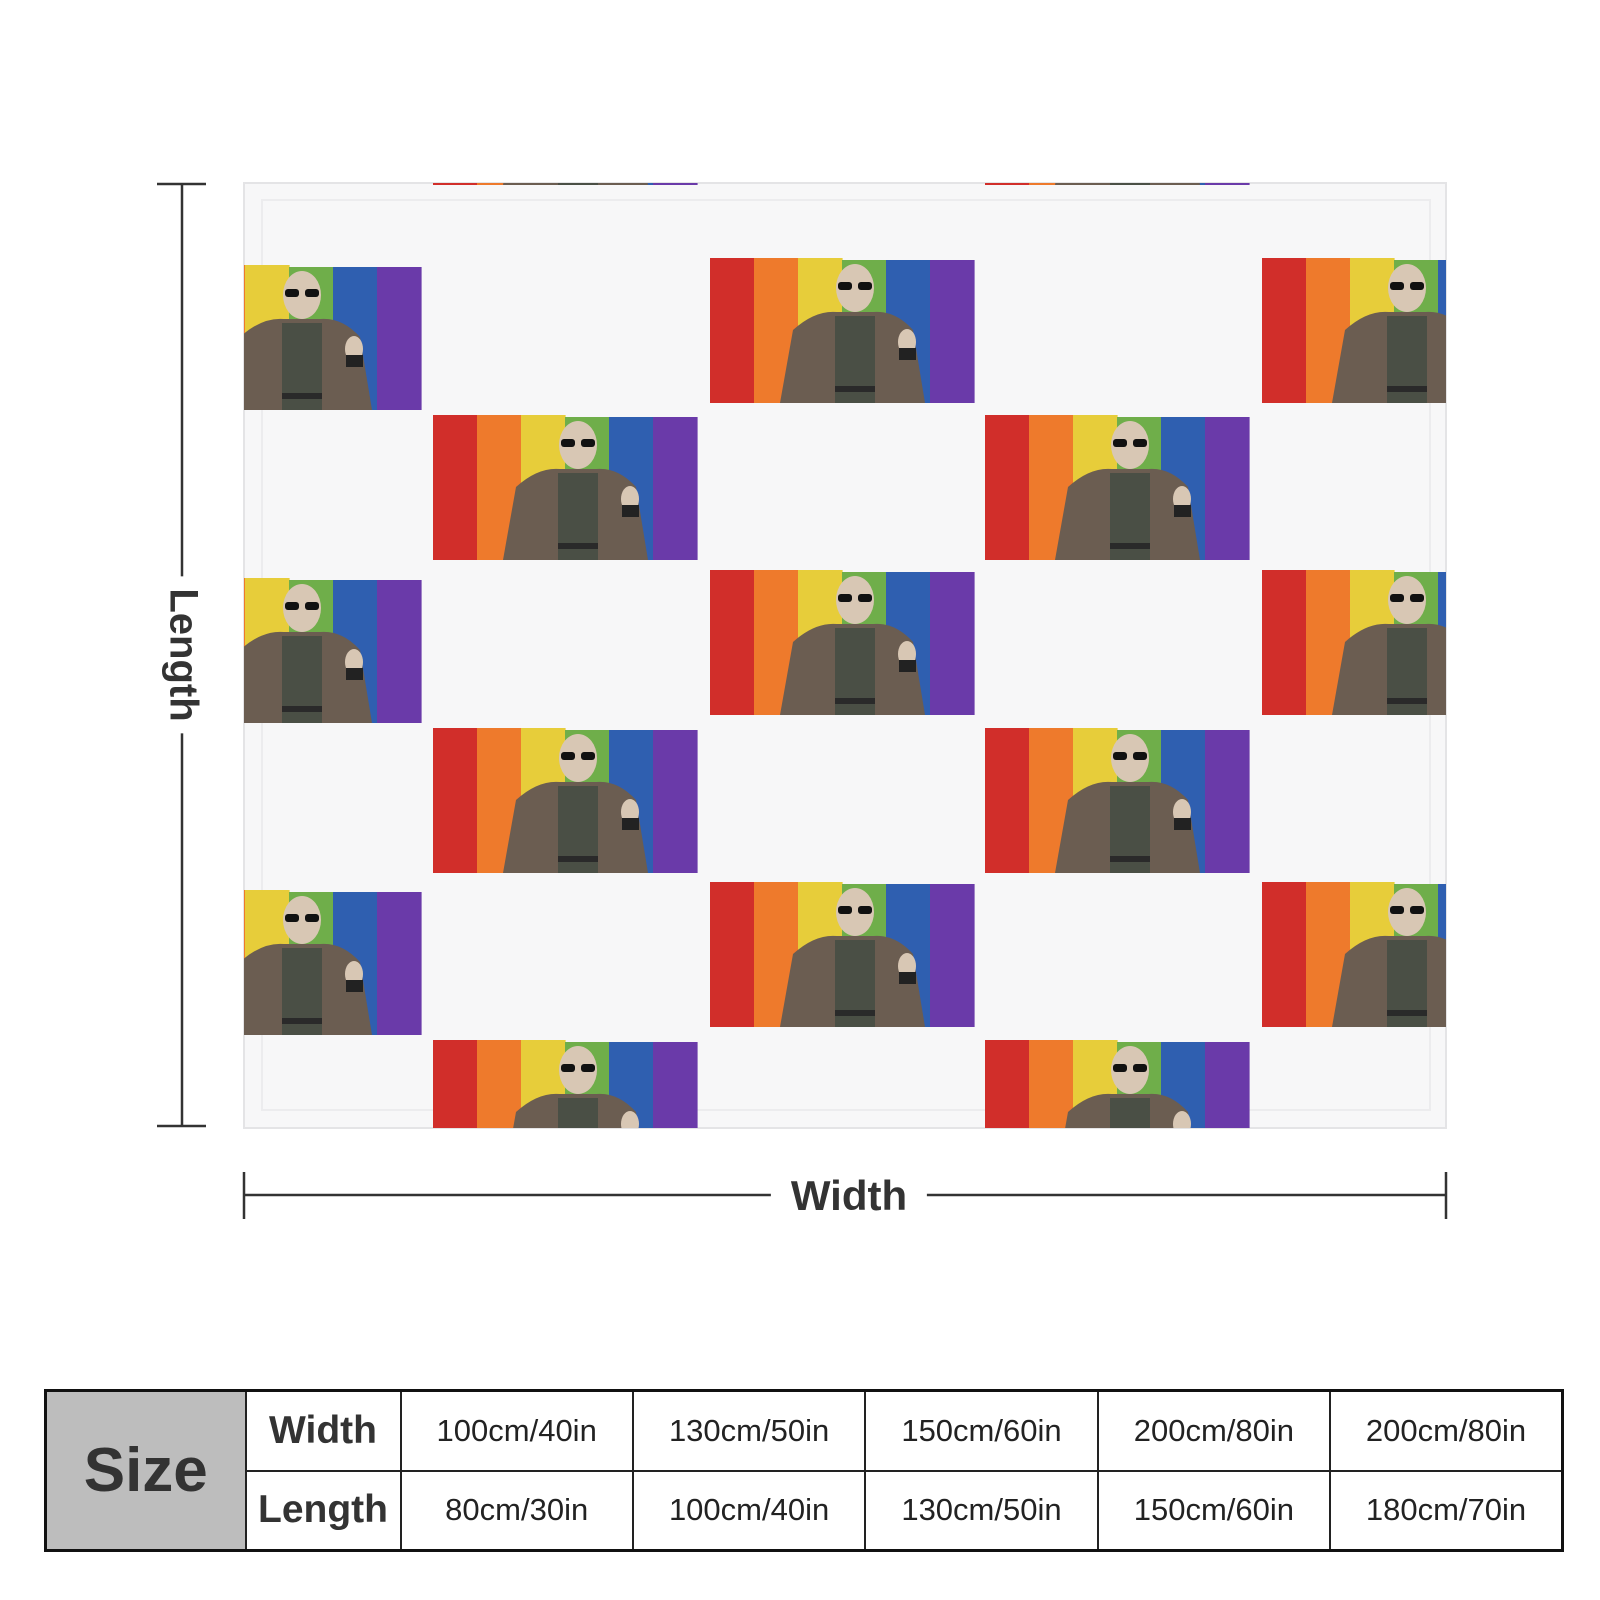 This screenshot has width=1600, height=1600. I want to click on width-value: 100cm/40in, so click(516, 1430).